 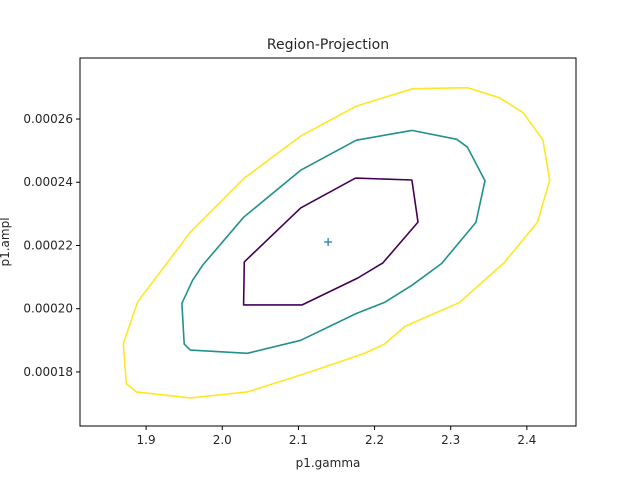 What do you see at coordinates (48, 245) in the screenshot?
I see `y-tick-label: 0.00022` at bounding box center [48, 245].